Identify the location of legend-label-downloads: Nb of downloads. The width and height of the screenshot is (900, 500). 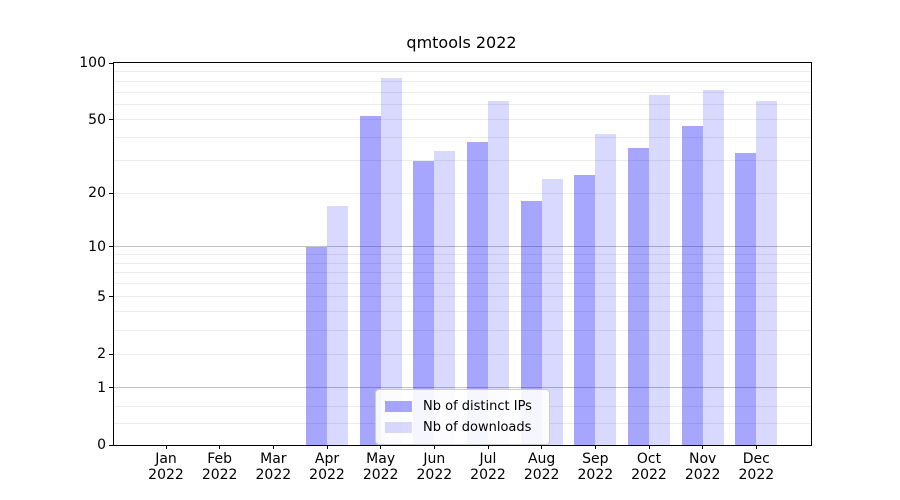
(477, 427).